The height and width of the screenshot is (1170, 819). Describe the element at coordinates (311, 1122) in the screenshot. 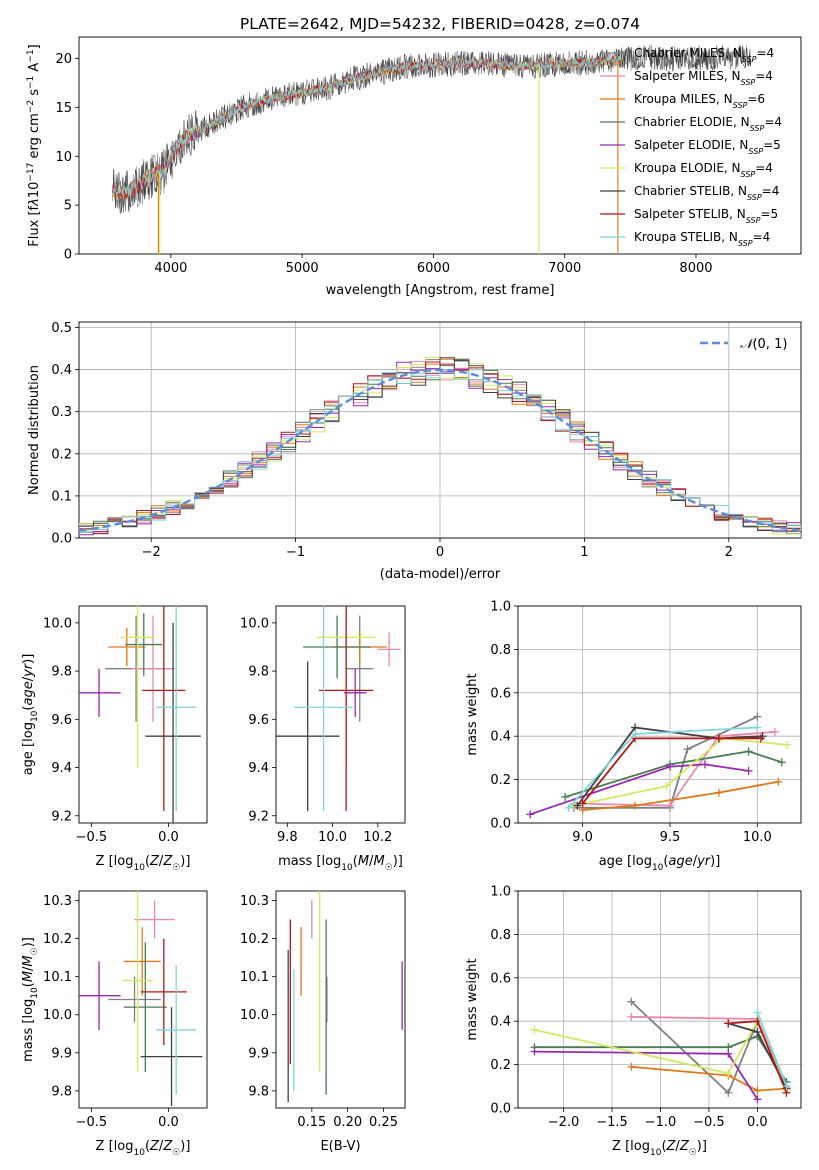

I see `x-tick-label: 0.15` at that location.